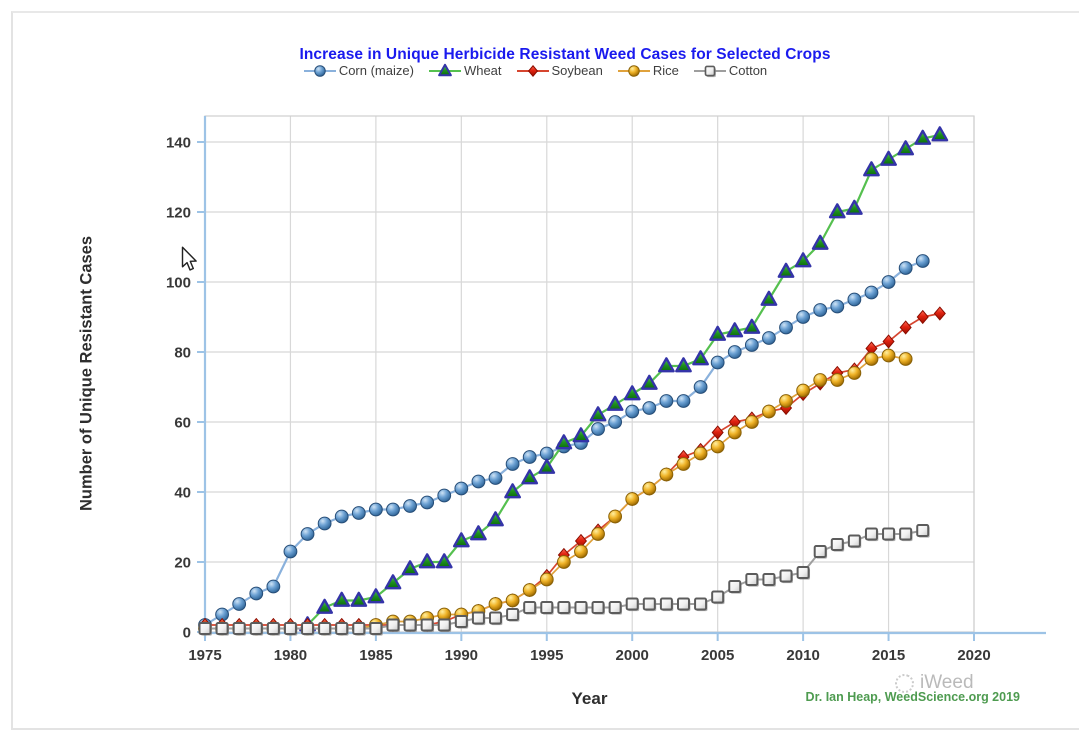 This screenshot has height=739, width=1079. Describe the element at coordinates (178, 143) in the screenshot. I see `svg-text: 140` at that location.